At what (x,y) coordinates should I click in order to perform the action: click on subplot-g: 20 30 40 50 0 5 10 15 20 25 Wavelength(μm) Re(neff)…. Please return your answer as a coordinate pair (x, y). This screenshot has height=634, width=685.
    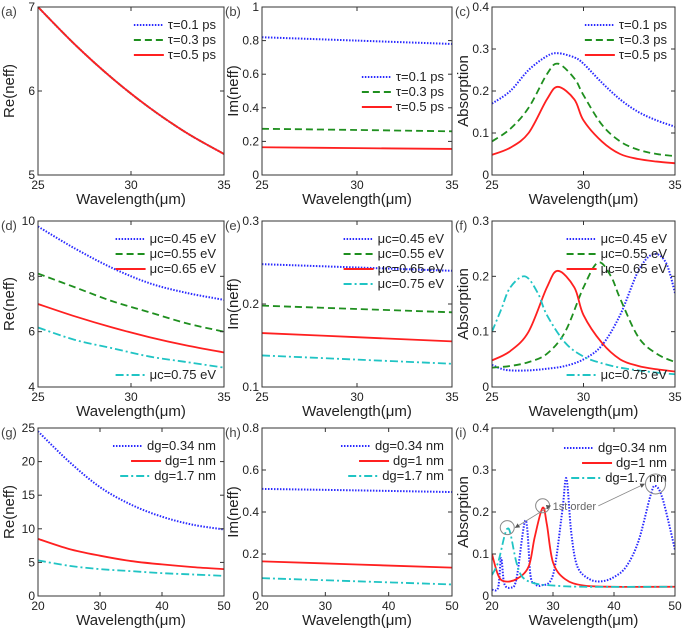
    Looking at the image, I should click on (116, 525).